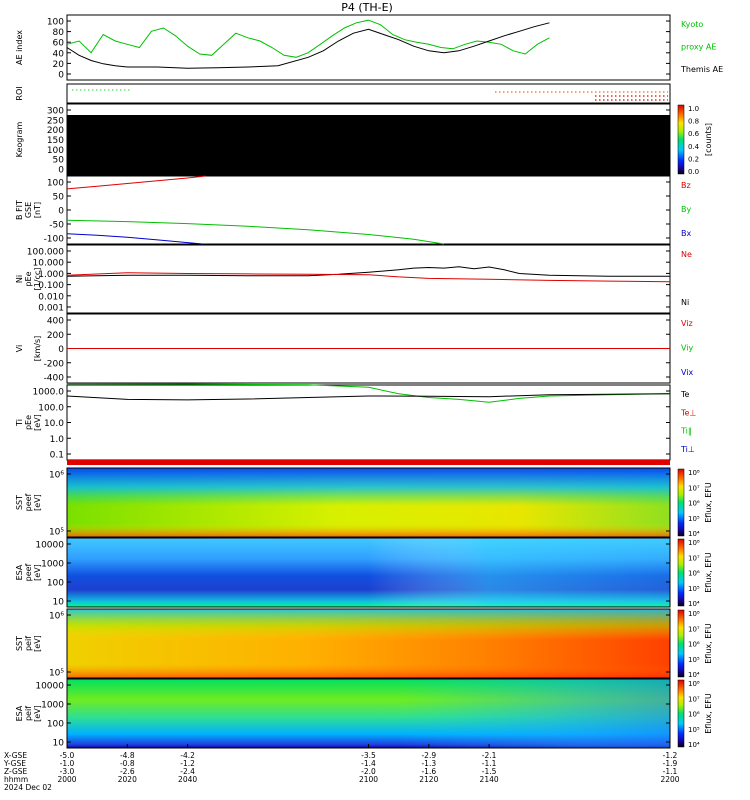 The height and width of the screenshot is (800, 750). What do you see at coordinates (187, 755) in the screenshot?
I see `x-tick-label: -4.2` at bounding box center [187, 755].